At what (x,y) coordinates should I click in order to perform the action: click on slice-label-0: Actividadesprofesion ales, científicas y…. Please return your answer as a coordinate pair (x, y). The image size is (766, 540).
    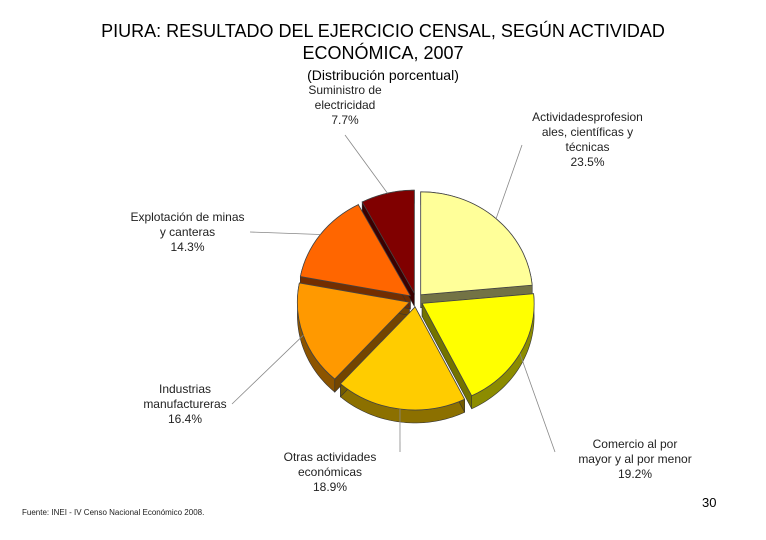
    Looking at the image, I should click on (587, 139).